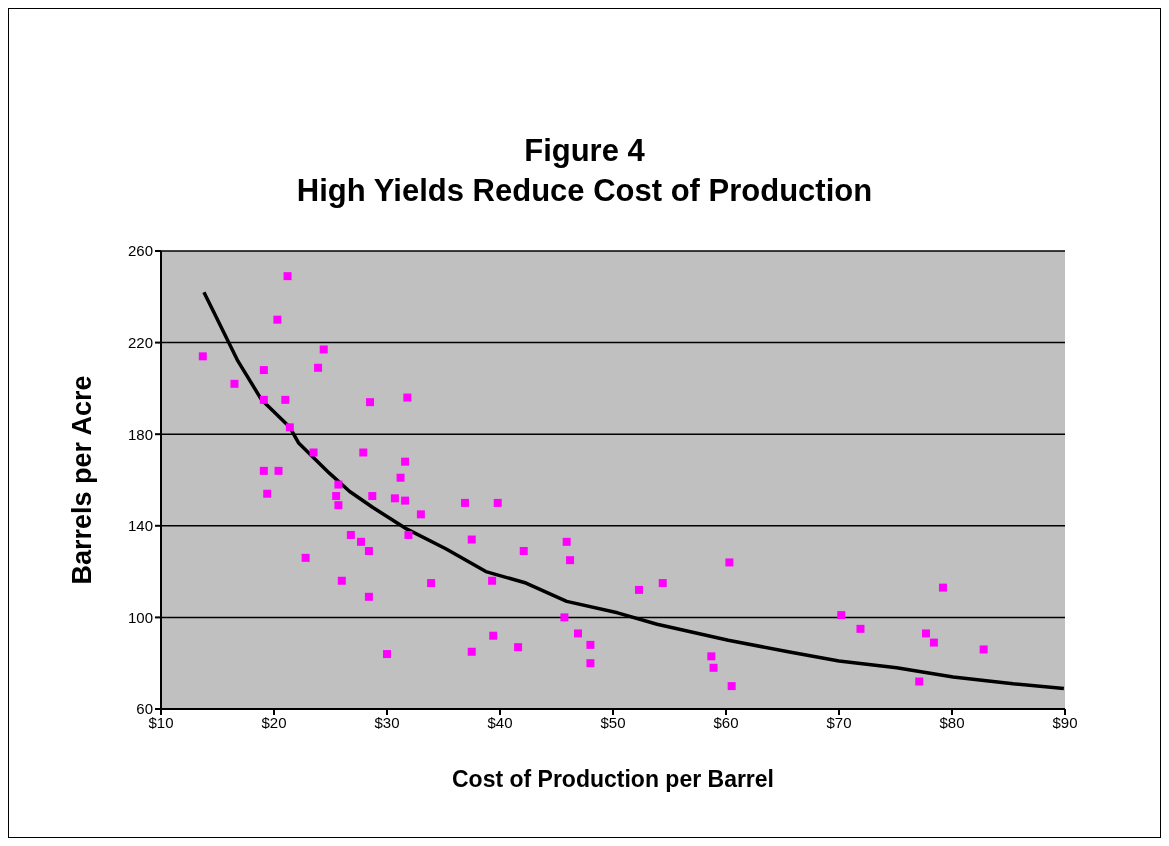 The image size is (1169, 846). What do you see at coordinates (274, 722) in the screenshot?
I see `x-tick-label: $20` at bounding box center [274, 722].